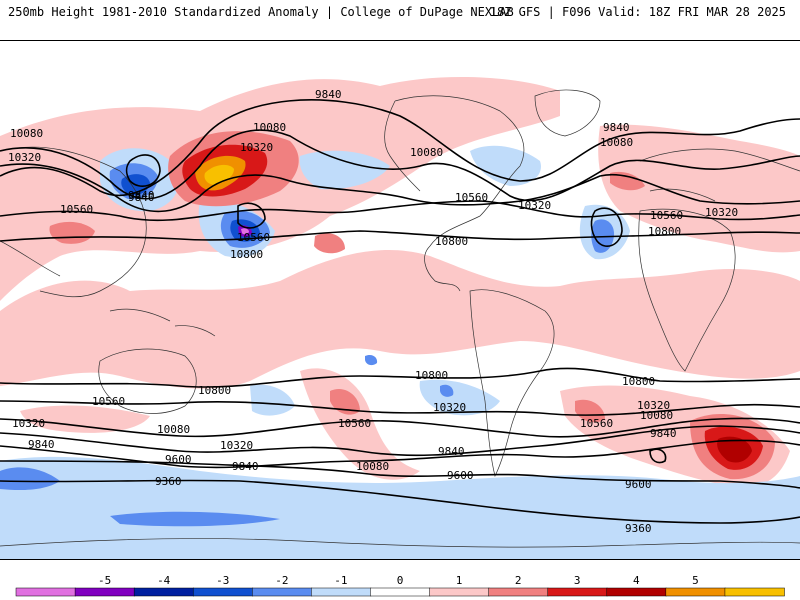 The height and width of the screenshot is (600, 800). What do you see at coordinates (400, 427) in the screenshot?
I see `contour-10320-sh` at bounding box center [400, 427].